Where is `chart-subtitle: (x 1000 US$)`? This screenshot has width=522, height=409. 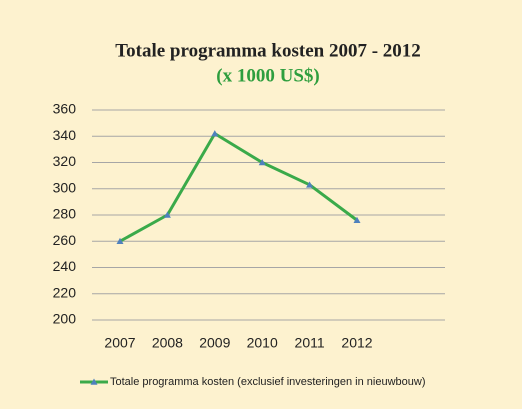
chart-subtitle: (x 1000 US$) is located at coordinates (267, 75).